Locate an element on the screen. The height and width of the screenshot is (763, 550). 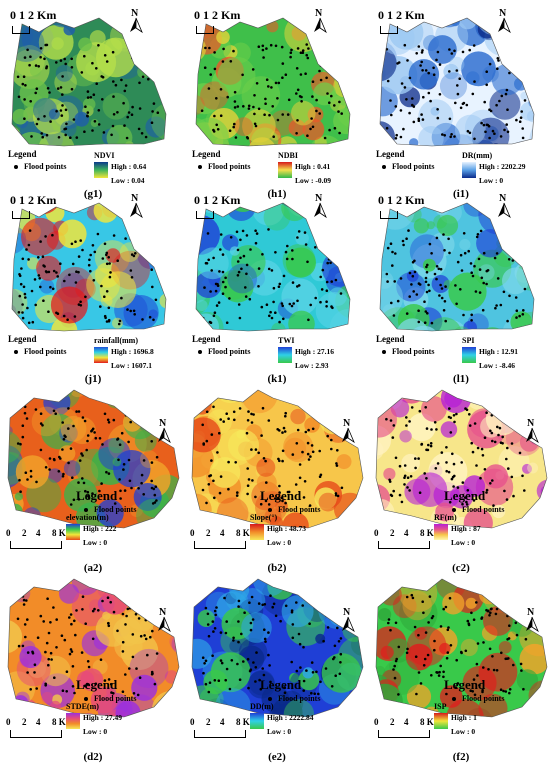
scale-tick: 4 is located at coordinates (38, 533).